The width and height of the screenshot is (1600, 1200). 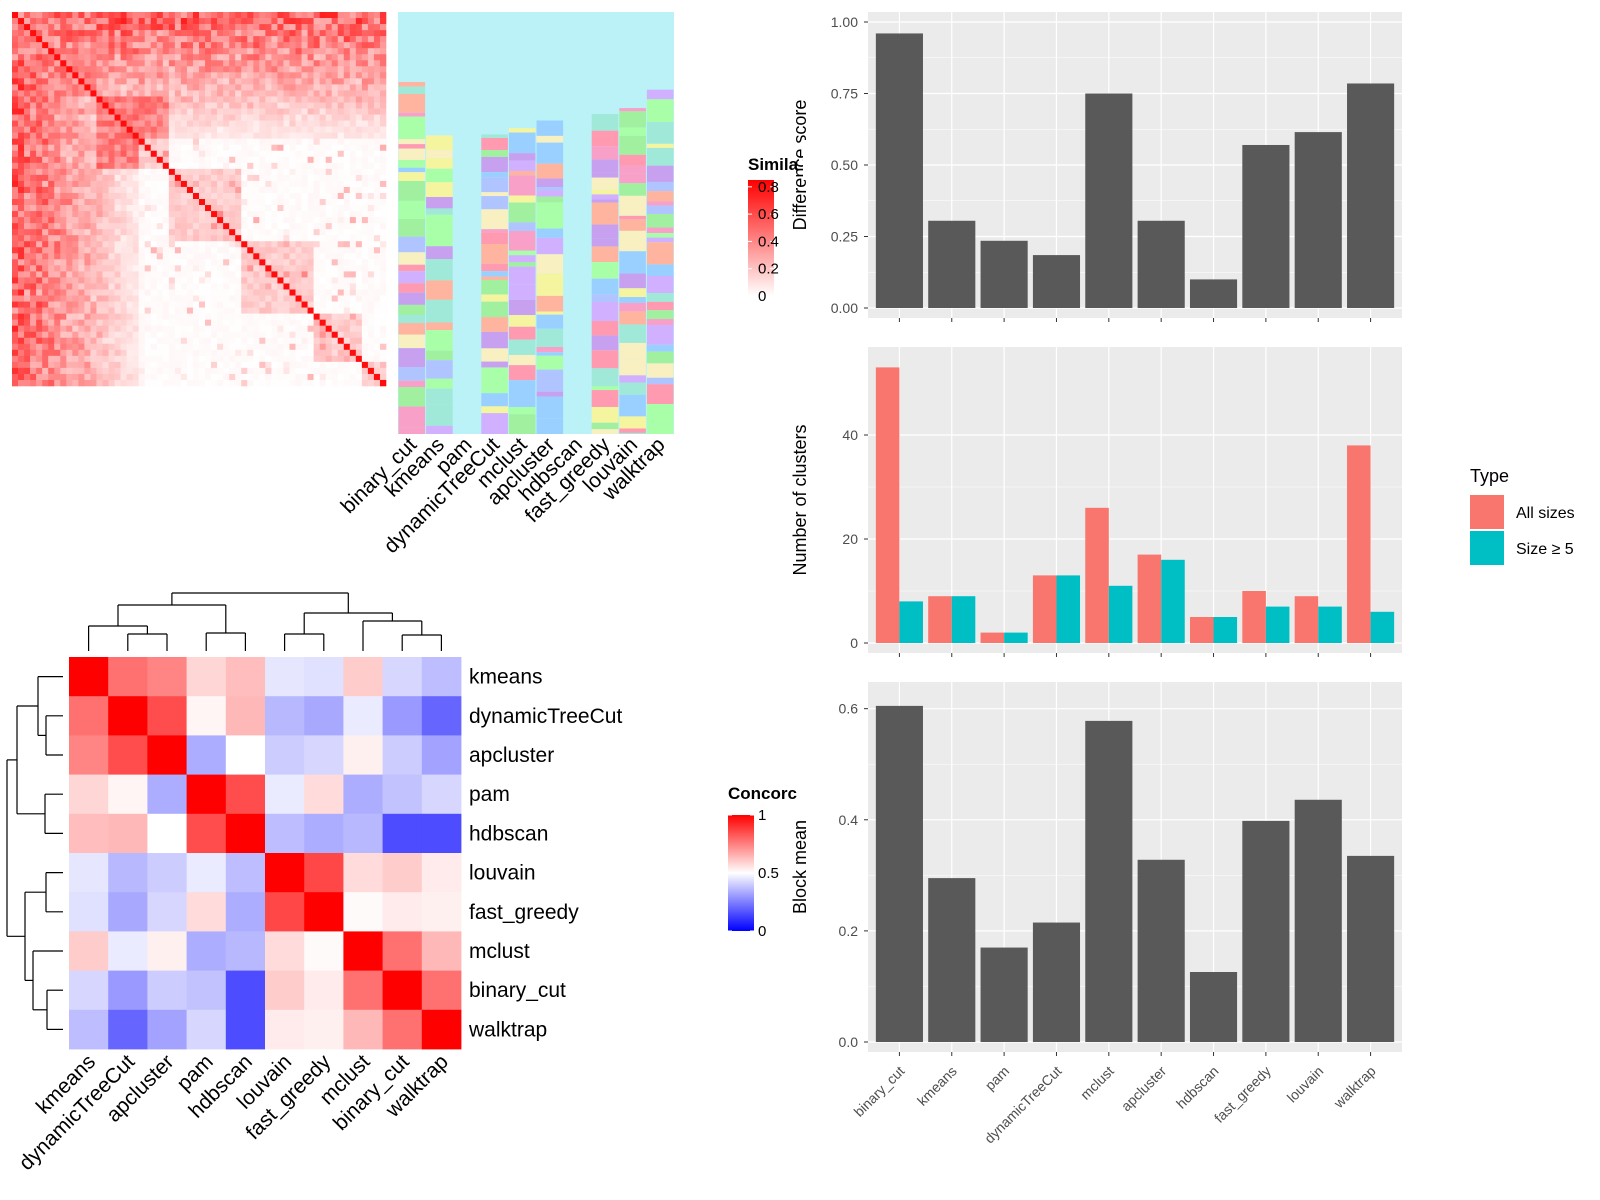 I want to click on cluster-annotation-heatmap, so click(x=536, y=223).